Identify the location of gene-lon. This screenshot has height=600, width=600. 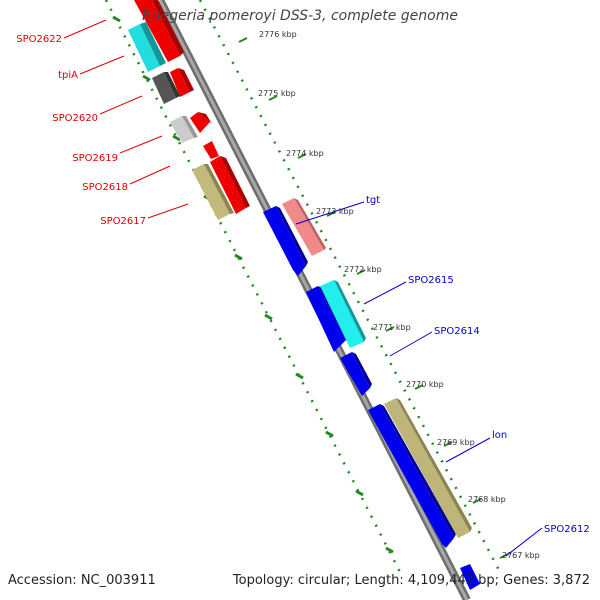
(427, 468).